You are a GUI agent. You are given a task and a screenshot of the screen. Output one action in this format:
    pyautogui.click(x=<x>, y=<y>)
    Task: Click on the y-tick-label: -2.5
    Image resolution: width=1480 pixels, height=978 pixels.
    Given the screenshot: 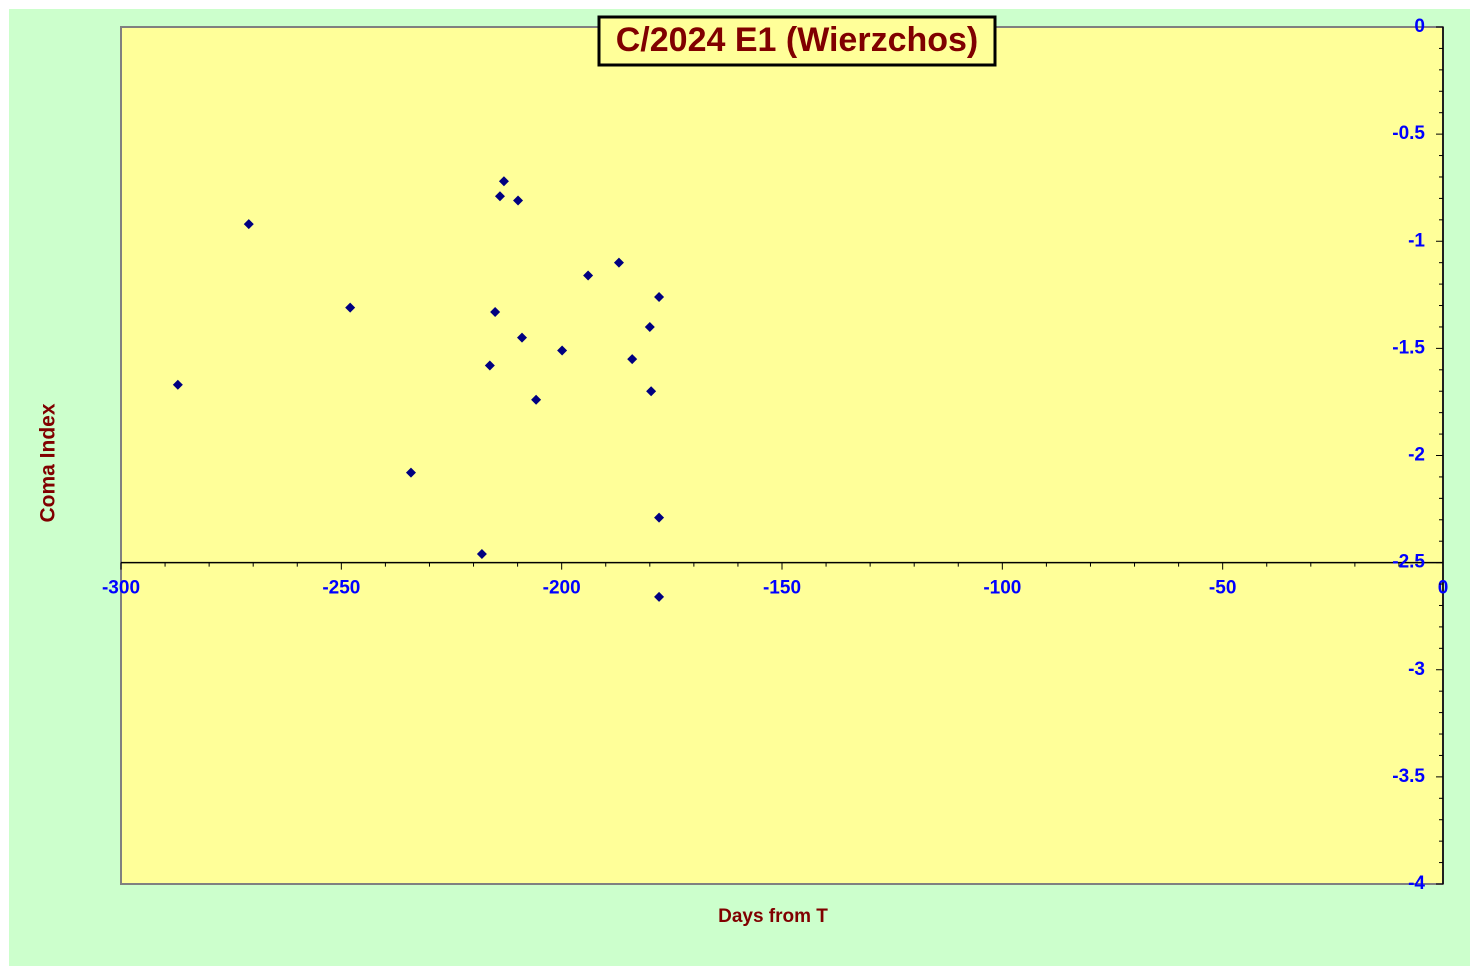 What is the action you would take?
    pyautogui.click(x=1408, y=562)
    